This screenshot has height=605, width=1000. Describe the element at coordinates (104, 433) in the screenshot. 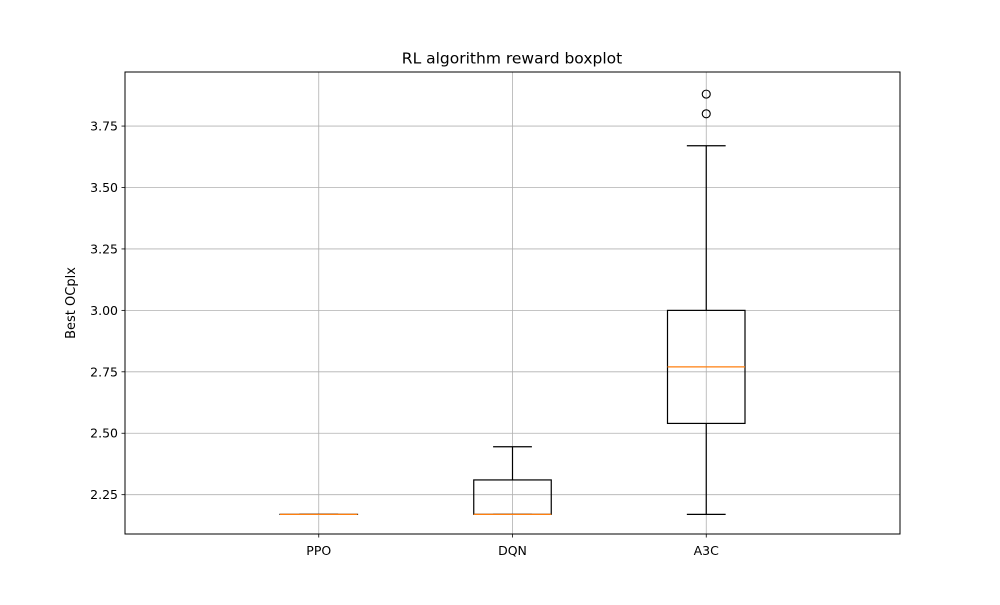

I see `y-tick-label: 2.50` at that location.